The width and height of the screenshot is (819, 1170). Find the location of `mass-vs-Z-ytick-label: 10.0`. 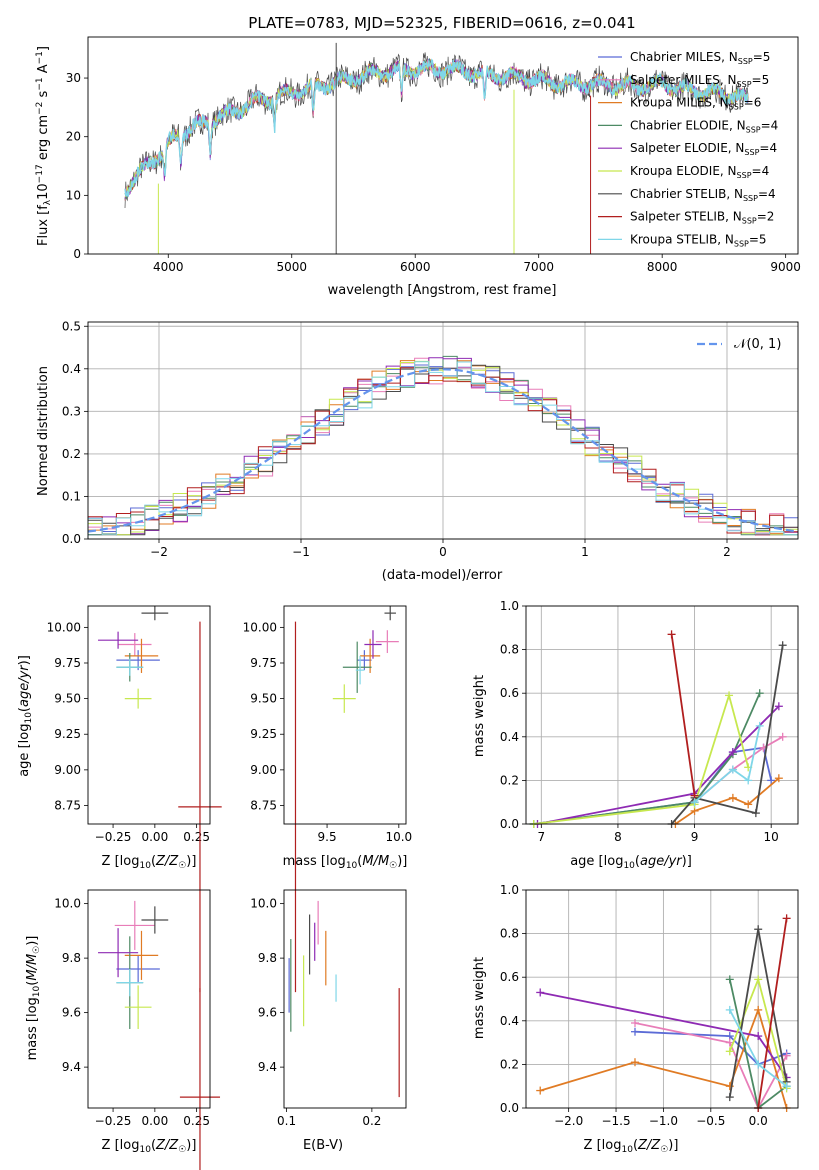

mass-vs-Z-ytick-label: 10.0 is located at coordinates (67, 904).